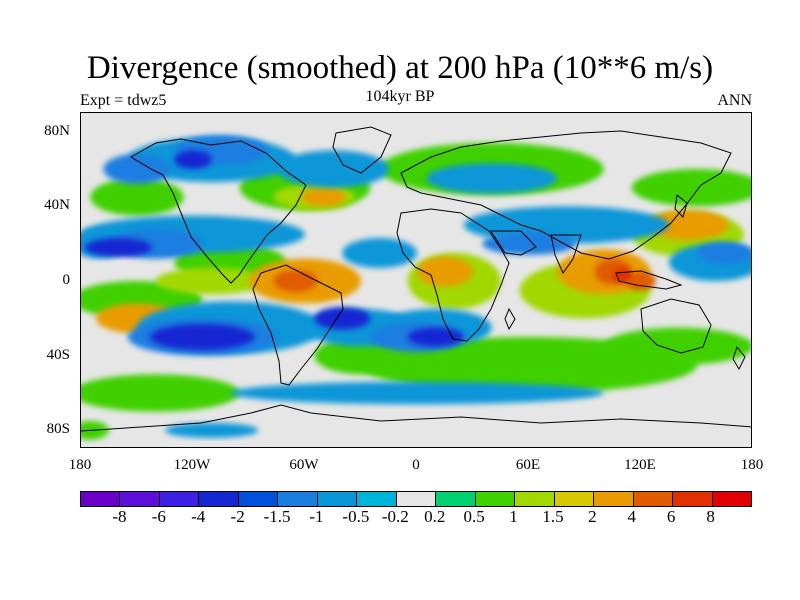 The height and width of the screenshot is (600, 800). Describe the element at coordinates (277, 516) in the screenshot. I see `colorbar-label: -1.5` at that location.